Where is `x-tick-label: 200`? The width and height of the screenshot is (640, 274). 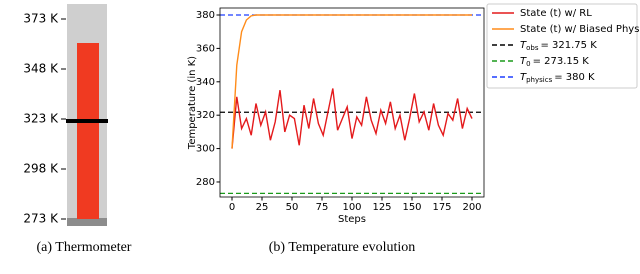
x-tick-label: 200 is located at coordinates (471, 207).